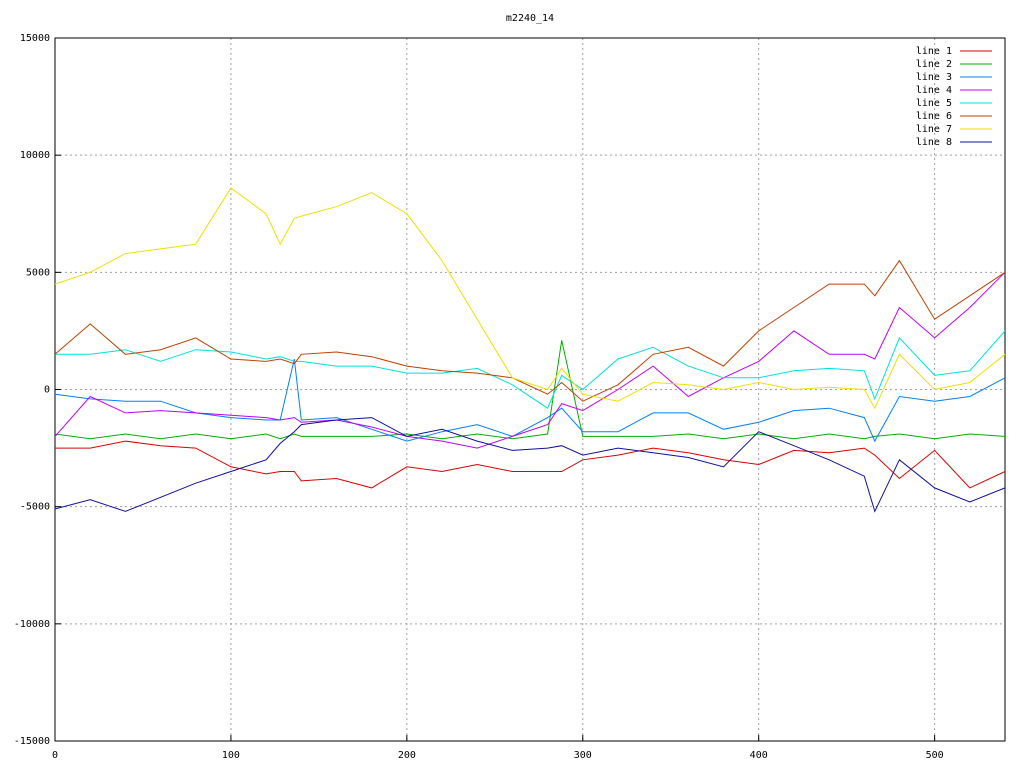  Describe the element at coordinates (934, 64) in the screenshot. I see `legend-label: line 2` at that location.